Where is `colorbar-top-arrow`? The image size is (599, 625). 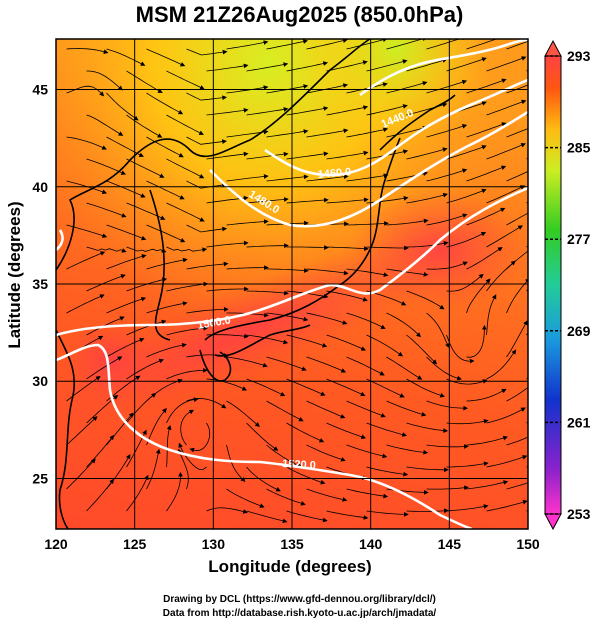 colorbar-top-arrow is located at coordinates (553, 48).